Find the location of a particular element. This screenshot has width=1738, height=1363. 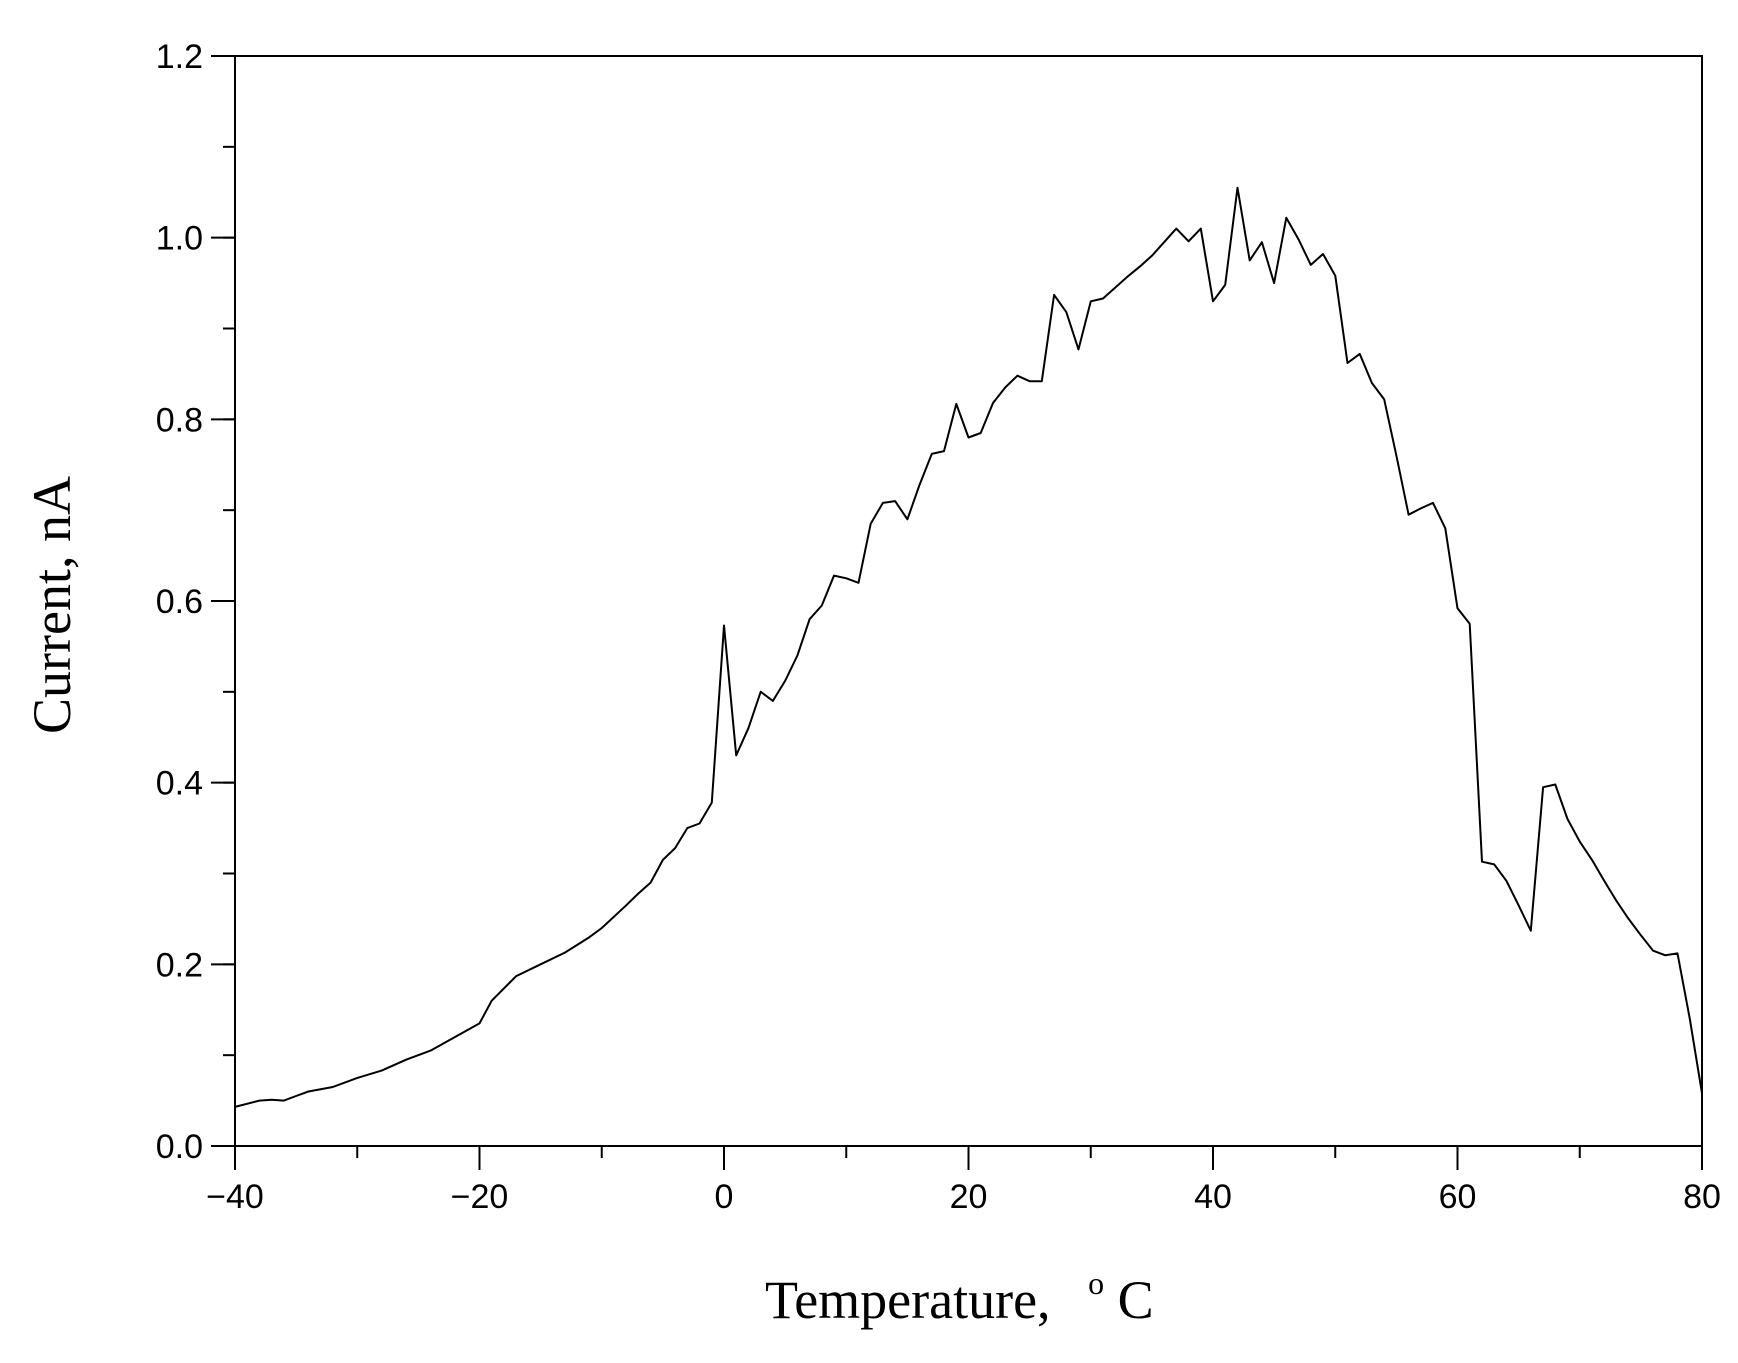

x-axis-title-text: Temperature, is located at coordinates (908, 1300).